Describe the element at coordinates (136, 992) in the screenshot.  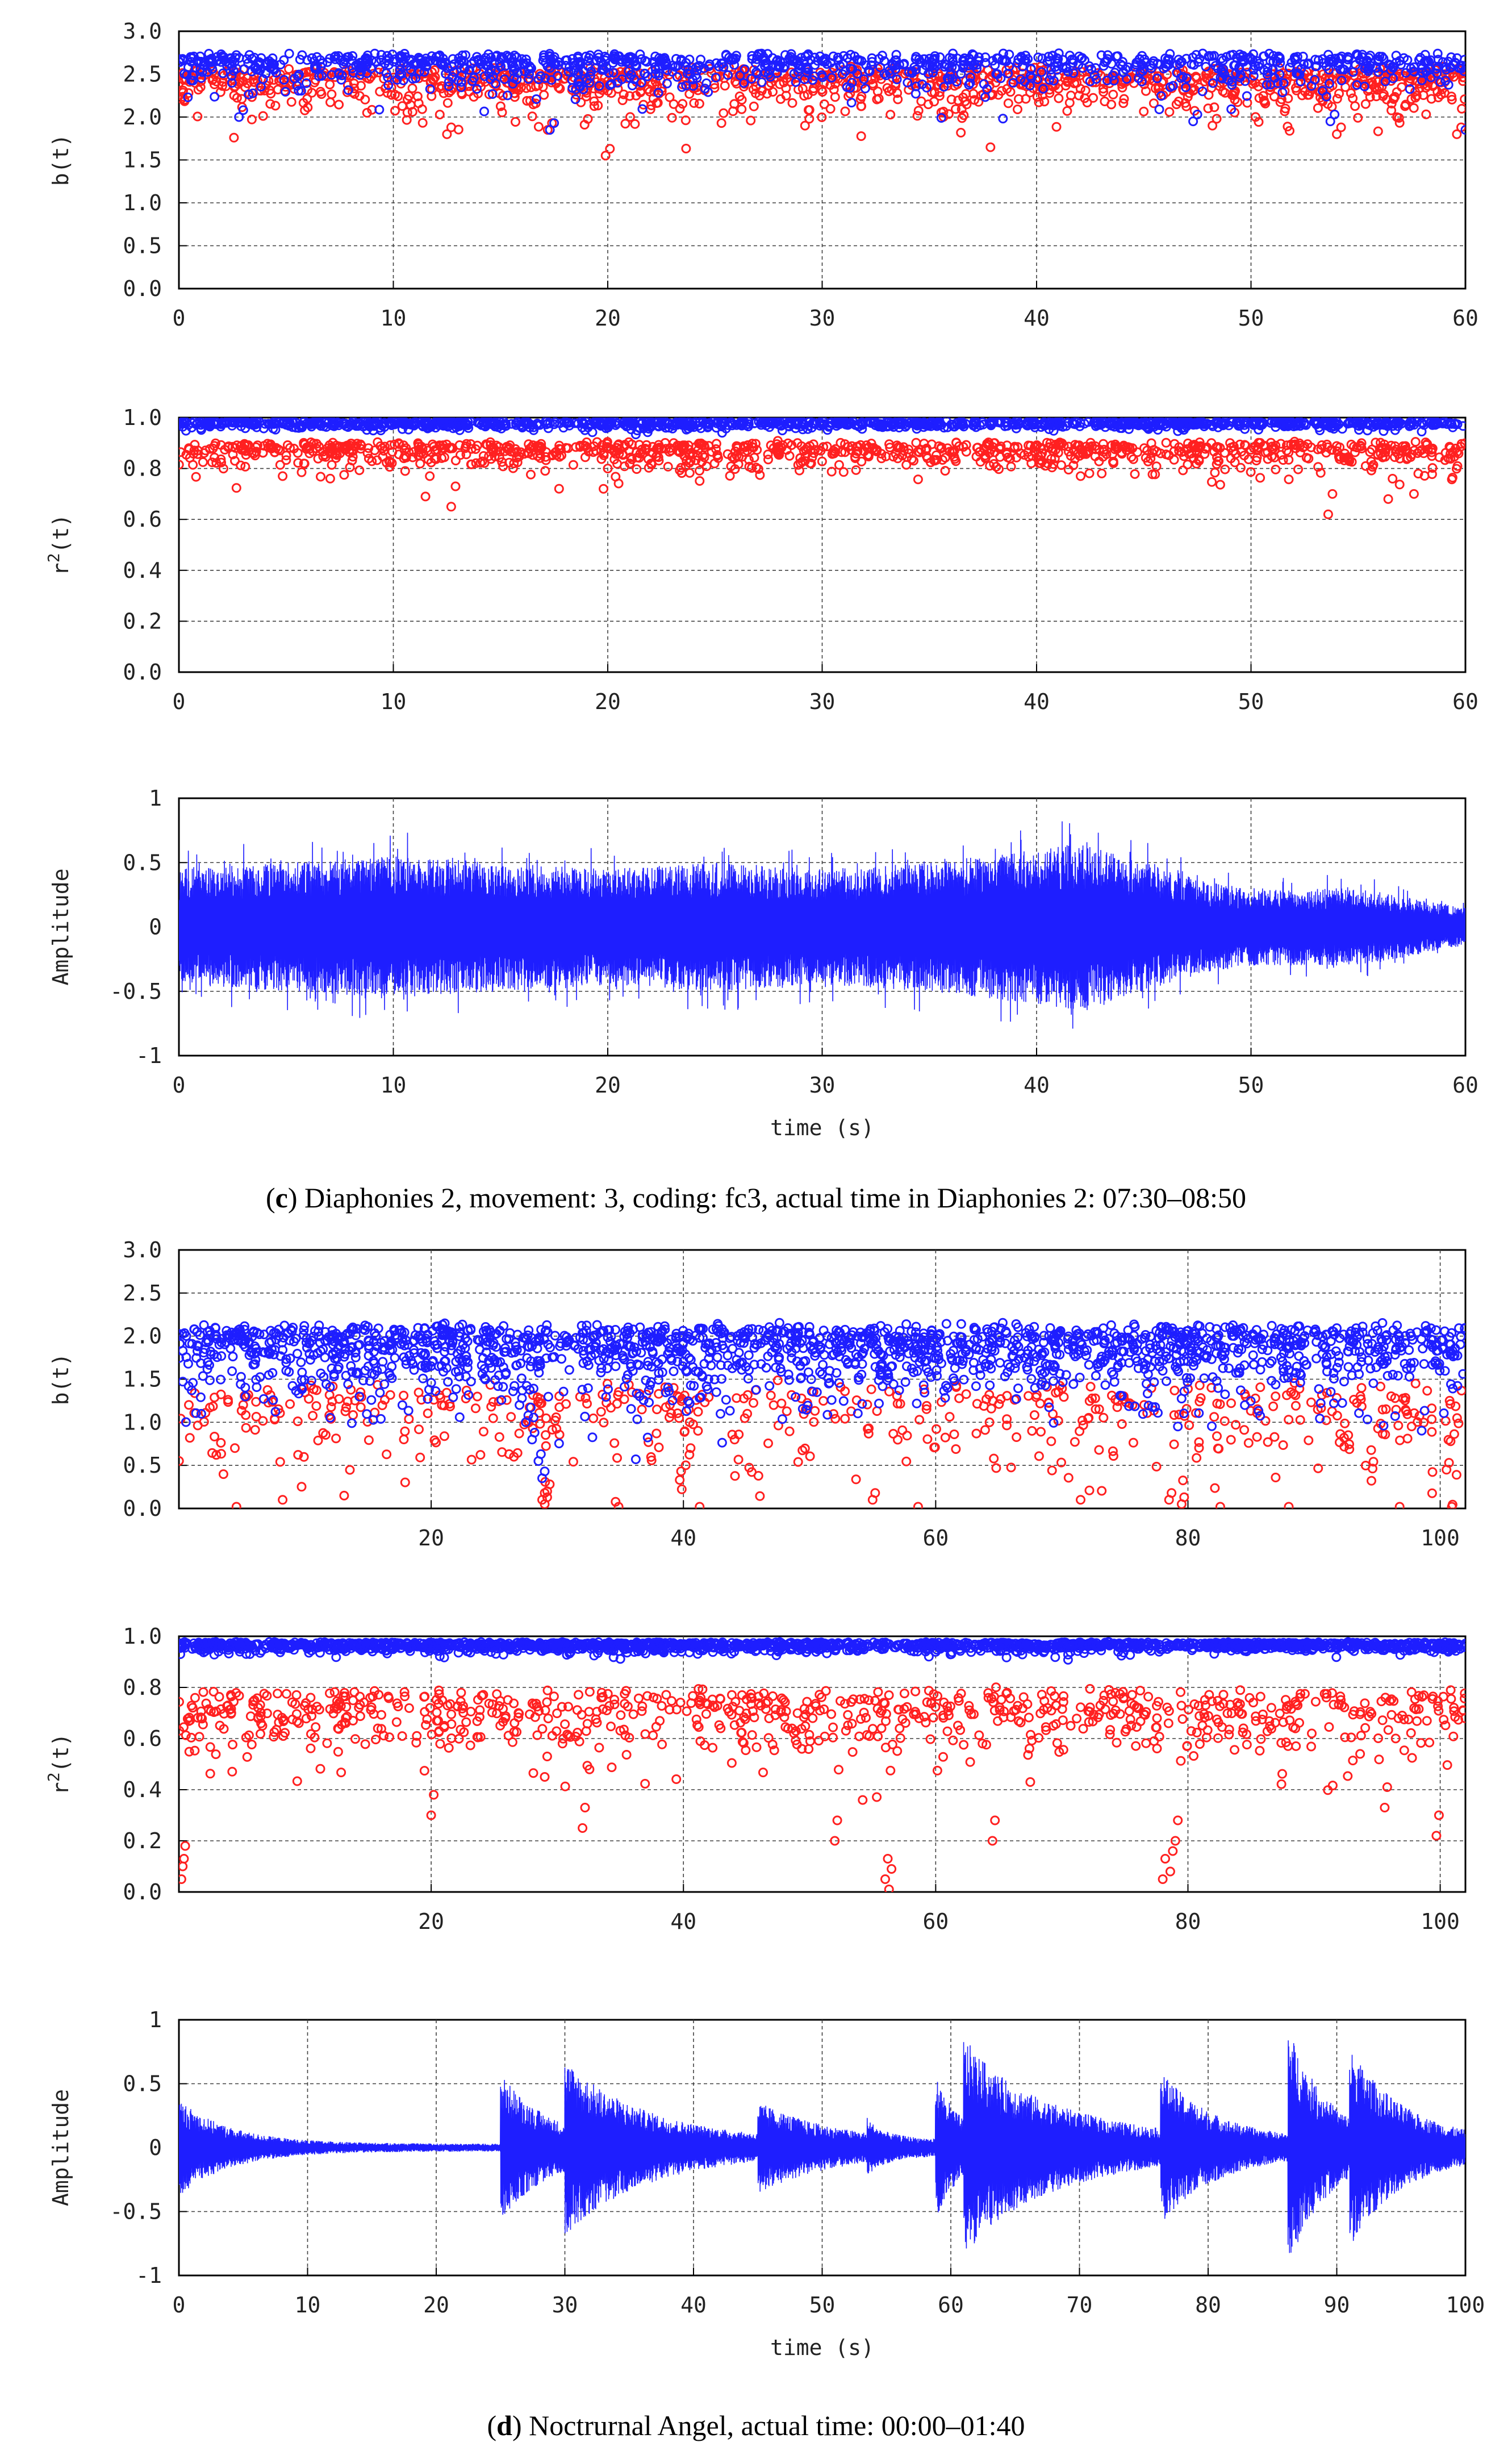
I see `y-tick-label: -0.5` at that location.